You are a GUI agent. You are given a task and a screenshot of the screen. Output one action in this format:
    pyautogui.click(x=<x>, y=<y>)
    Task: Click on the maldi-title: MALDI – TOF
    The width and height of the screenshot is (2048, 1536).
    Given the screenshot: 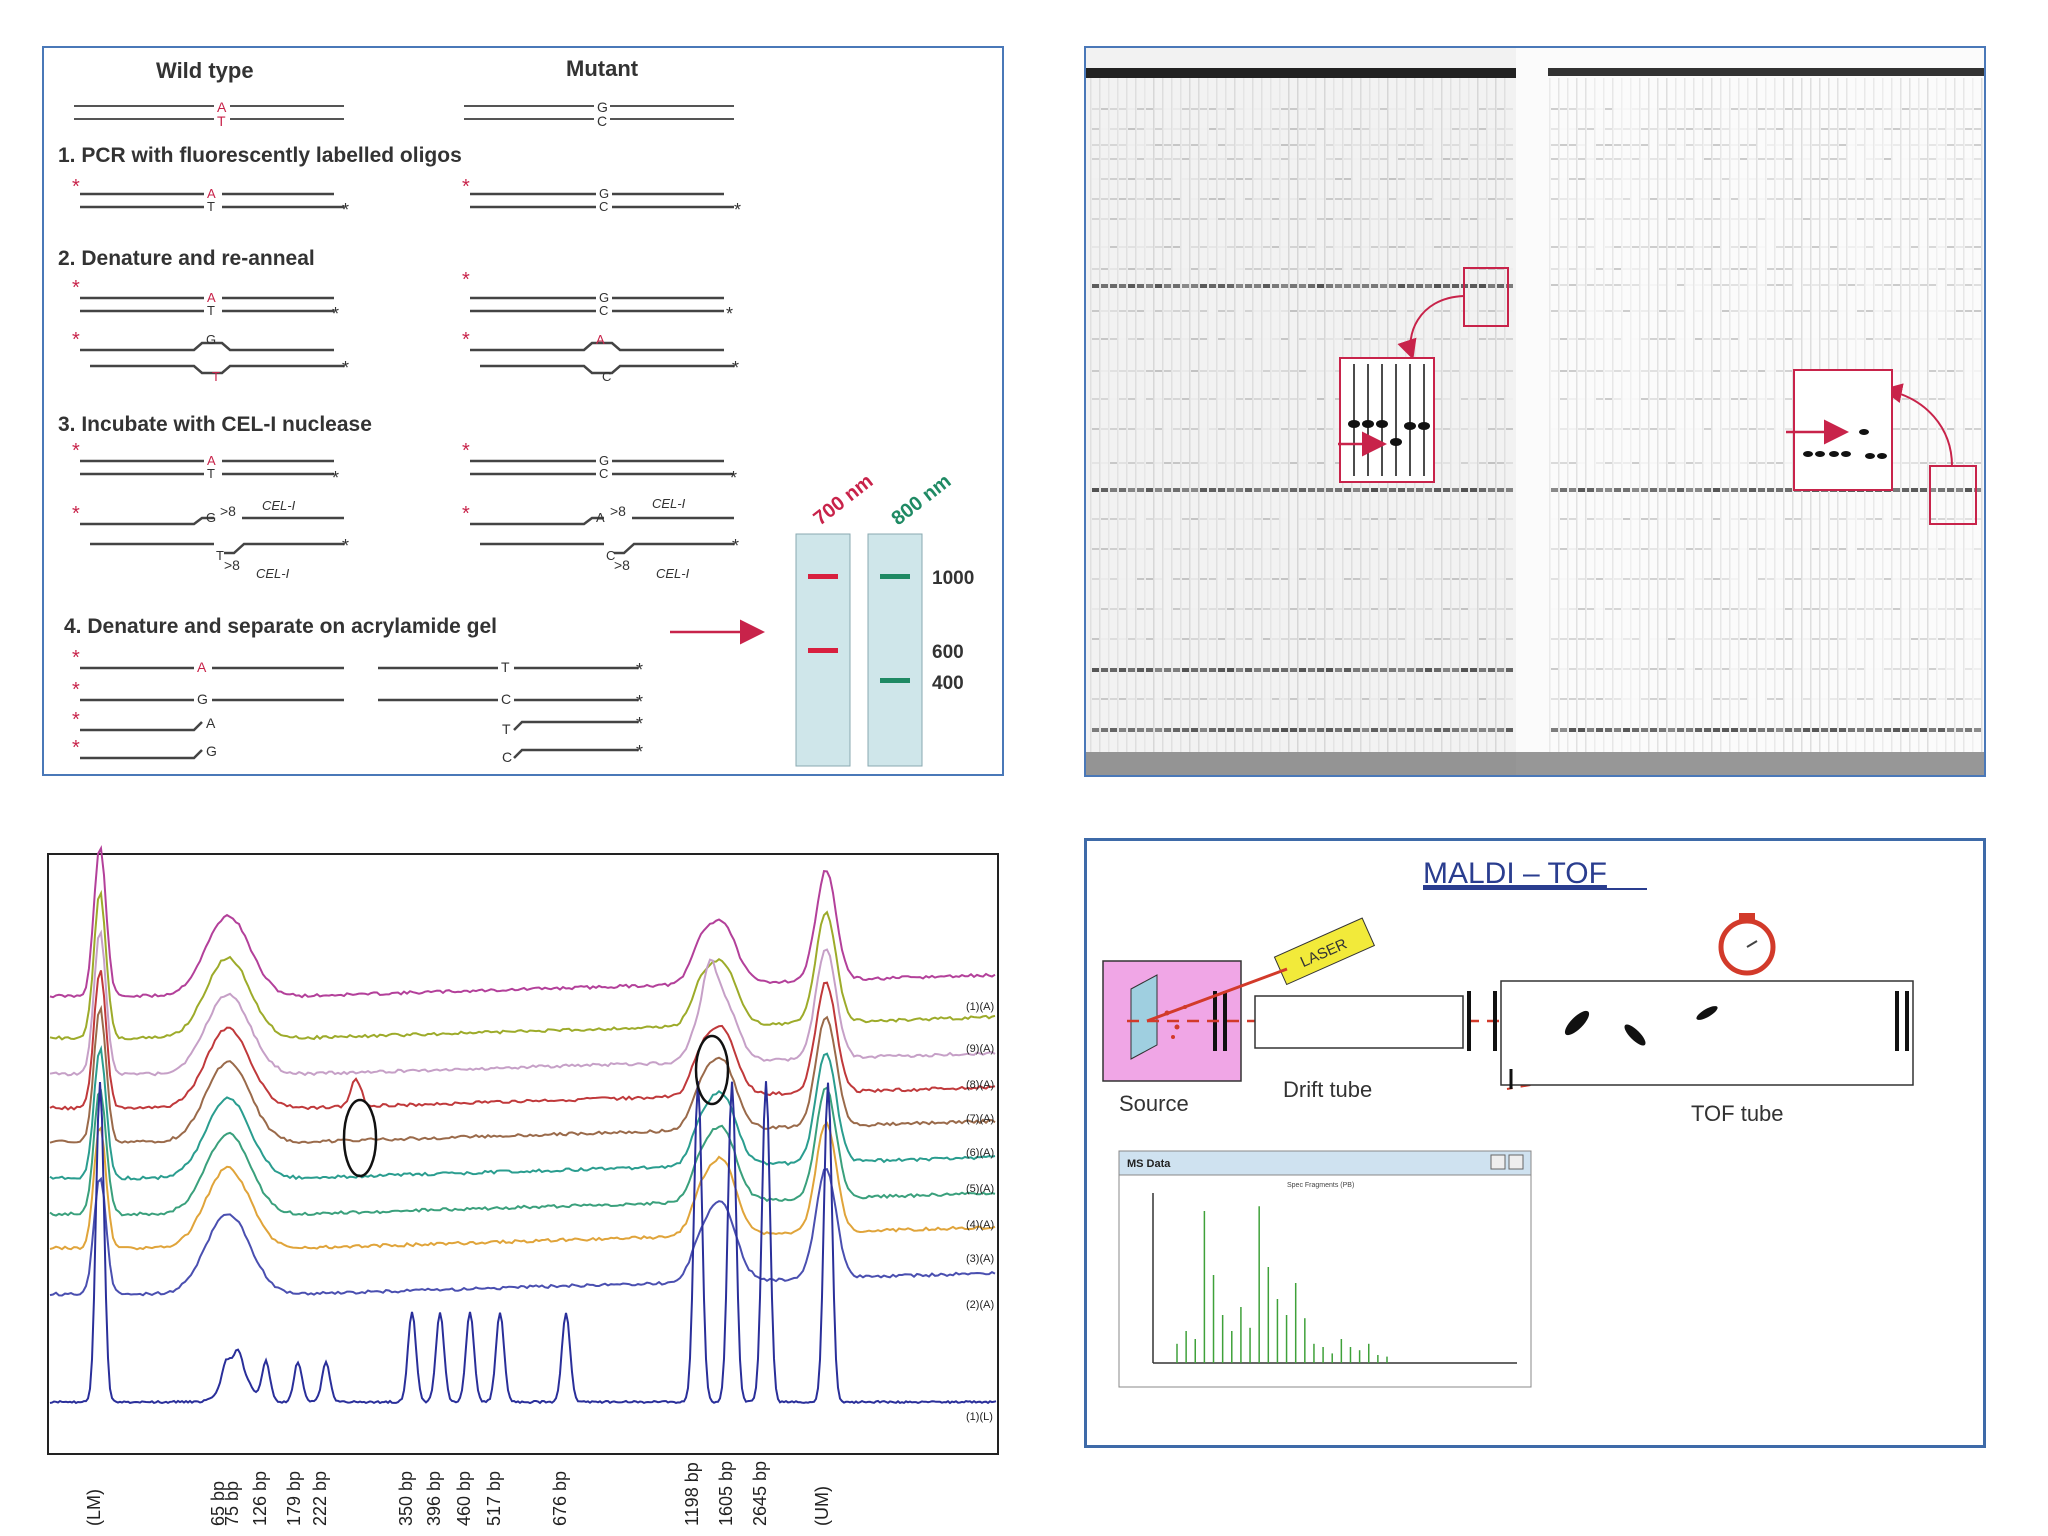 What is the action you would take?
    pyautogui.click(x=1515, y=873)
    